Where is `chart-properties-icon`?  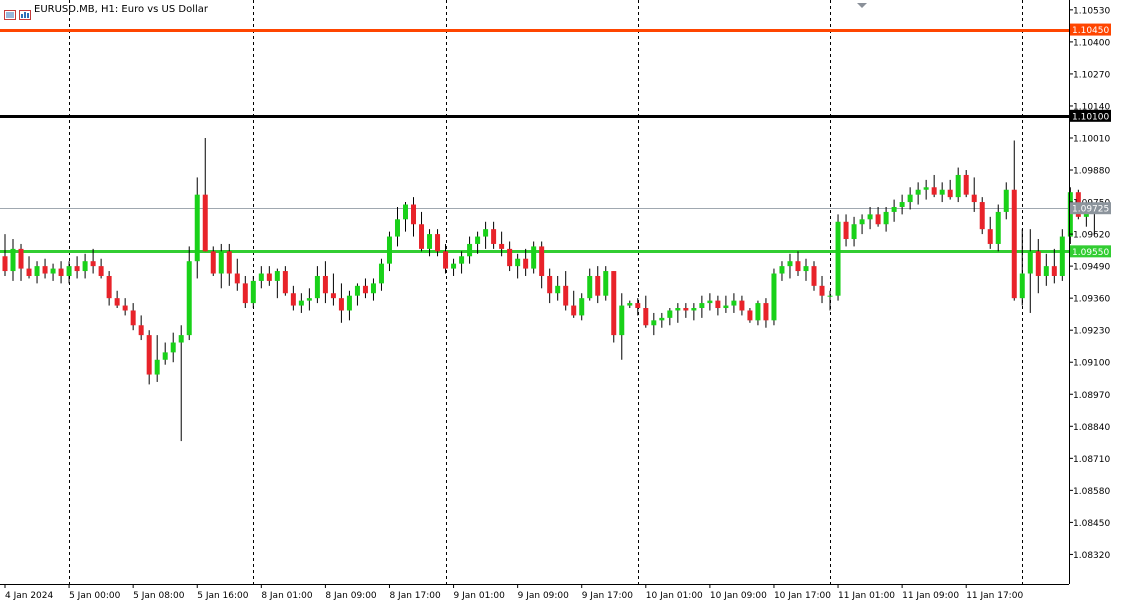 chart-properties-icon is located at coordinates (10, 12).